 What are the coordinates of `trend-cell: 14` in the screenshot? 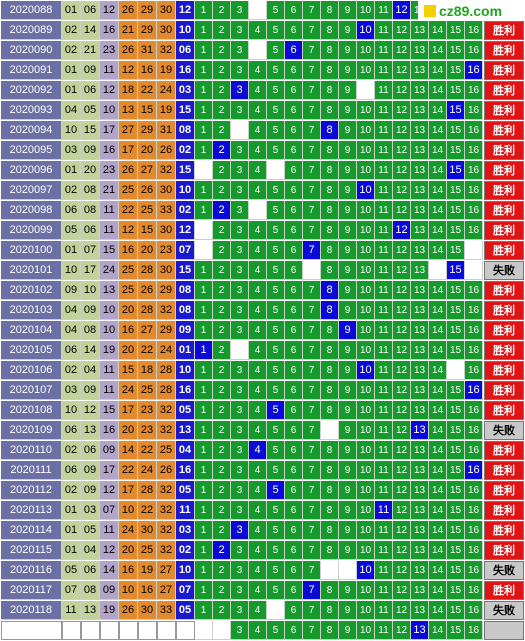 It's located at (438, 630).